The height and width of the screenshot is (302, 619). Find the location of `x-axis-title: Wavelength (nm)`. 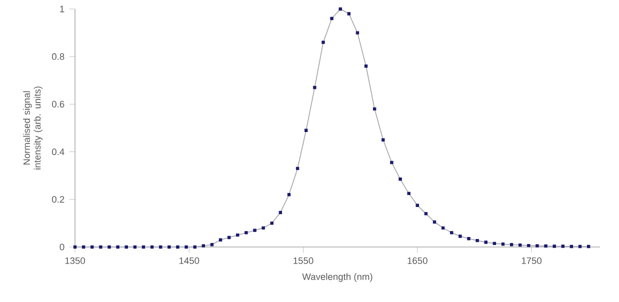

x-axis-title: Wavelength (nm) is located at coordinates (337, 277).